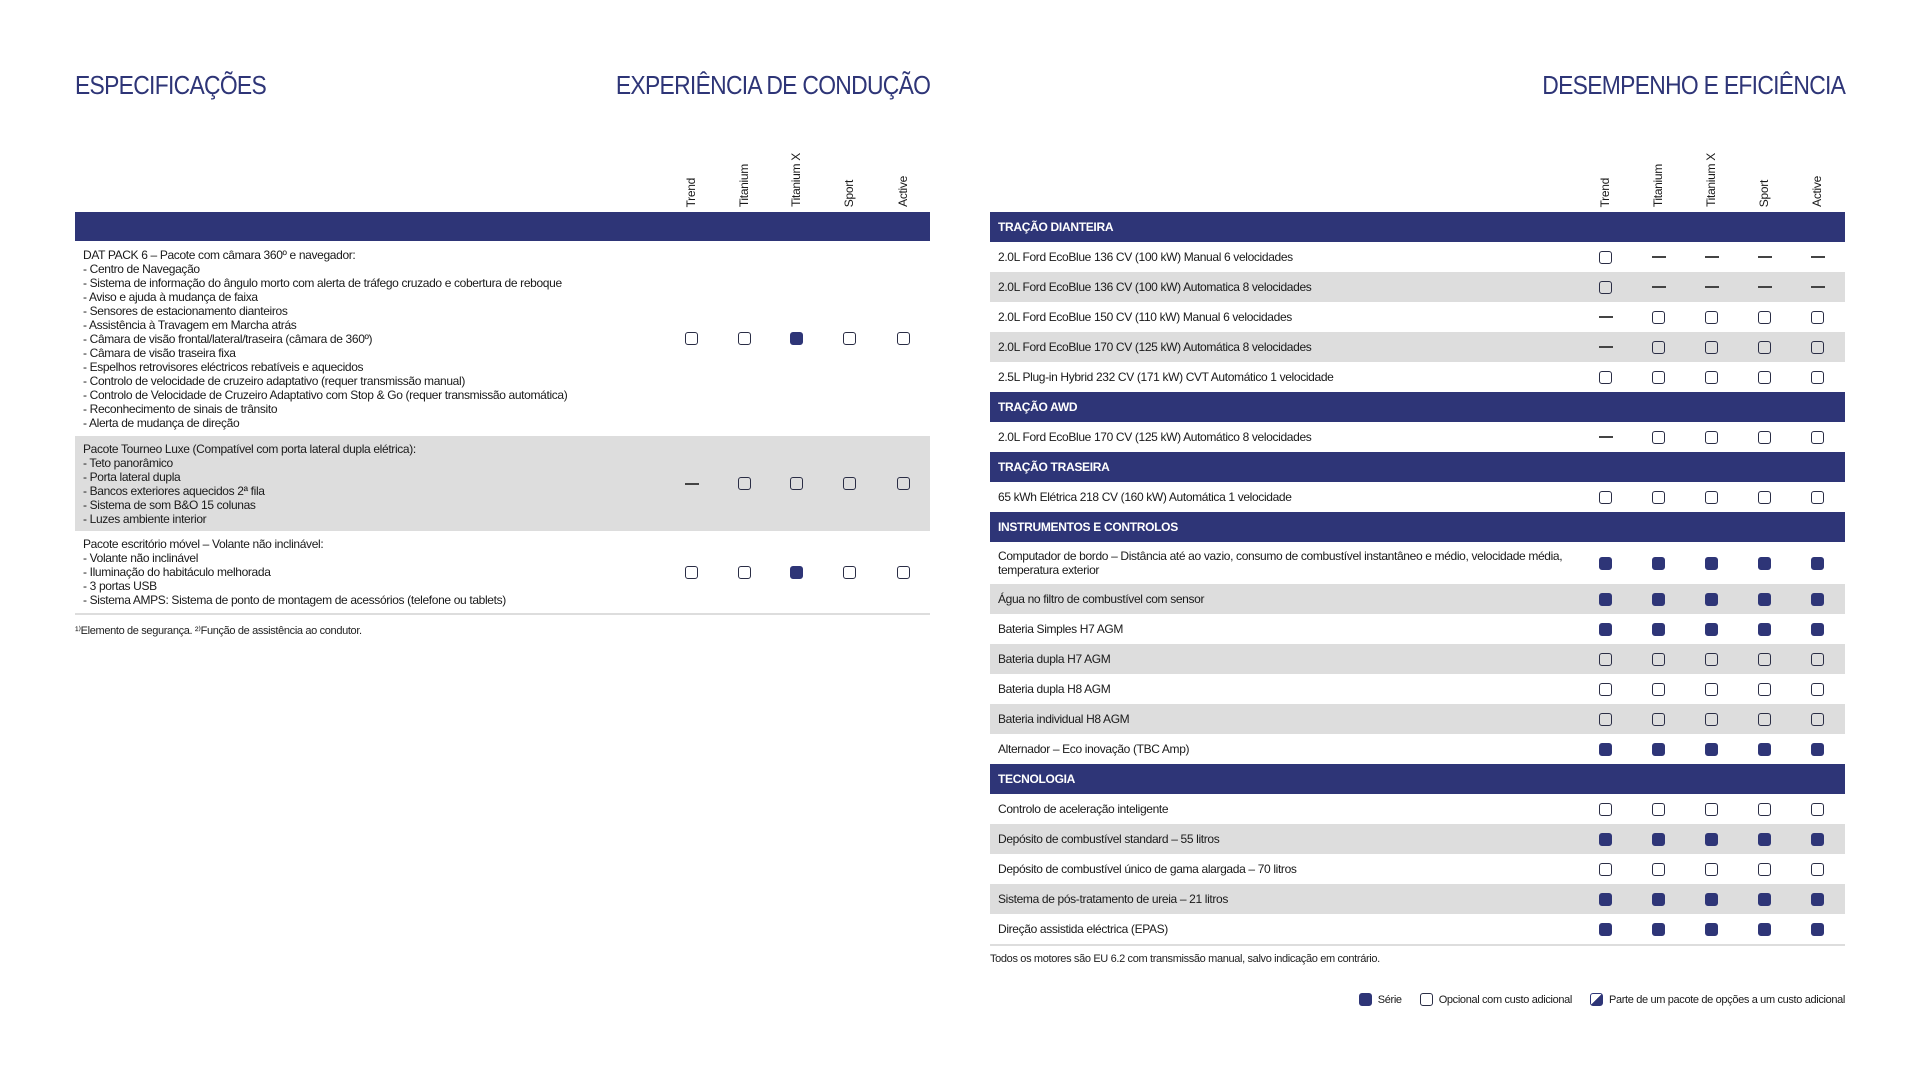 Image resolution: width=1920 pixels, height=1080 pixels. What do you see at coordinates (1417, 689) in the screenshot?
I see `spec-row: Bateria dupla H8 AGM` at bounding box center [1417, 689].